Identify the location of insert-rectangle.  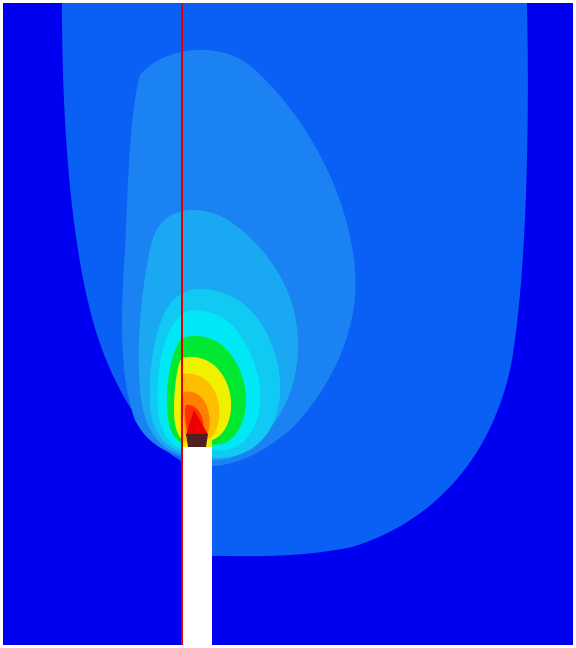
(197, 546).